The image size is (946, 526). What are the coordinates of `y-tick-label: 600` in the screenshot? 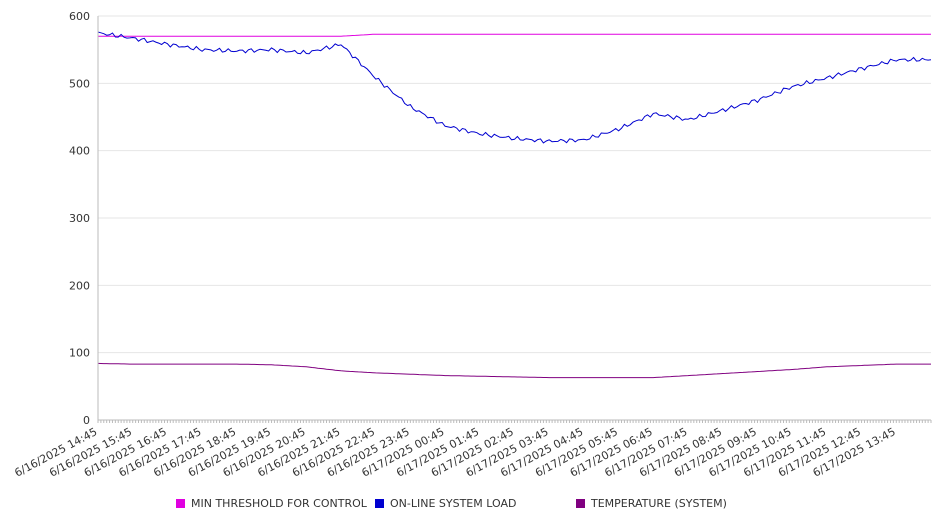 It's located at (79, 16).